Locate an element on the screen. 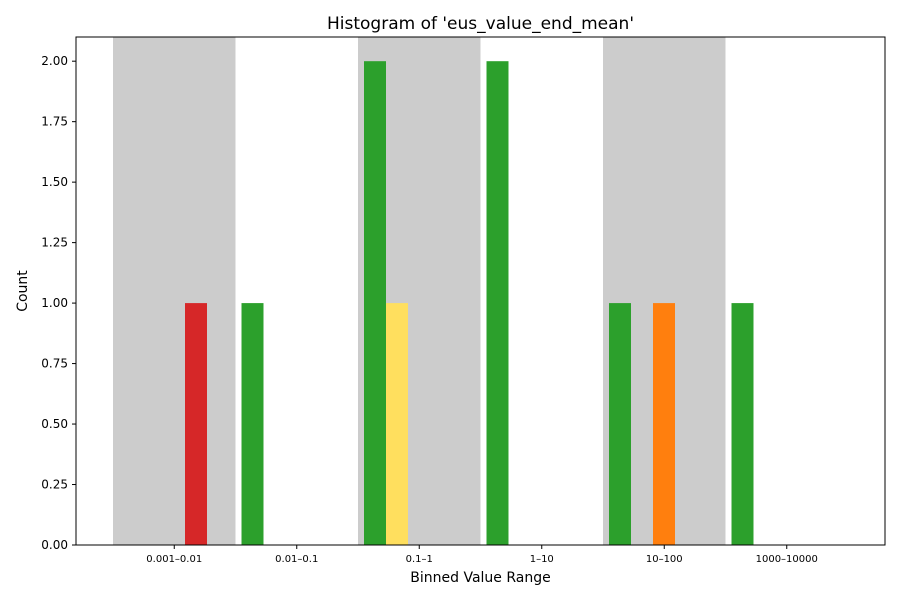 The width and height of the screenshot is (900, 600). y-tick-label: 1.25 is located at coordinates (54, 243).